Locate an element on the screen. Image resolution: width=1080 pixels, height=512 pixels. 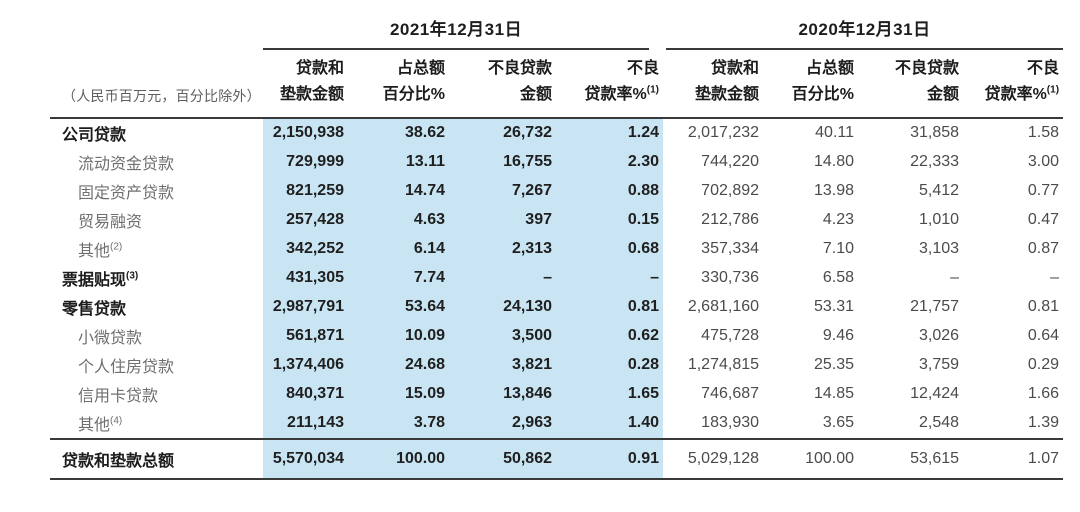
value-2020: 3,026 is located at coordinates (939, 336).